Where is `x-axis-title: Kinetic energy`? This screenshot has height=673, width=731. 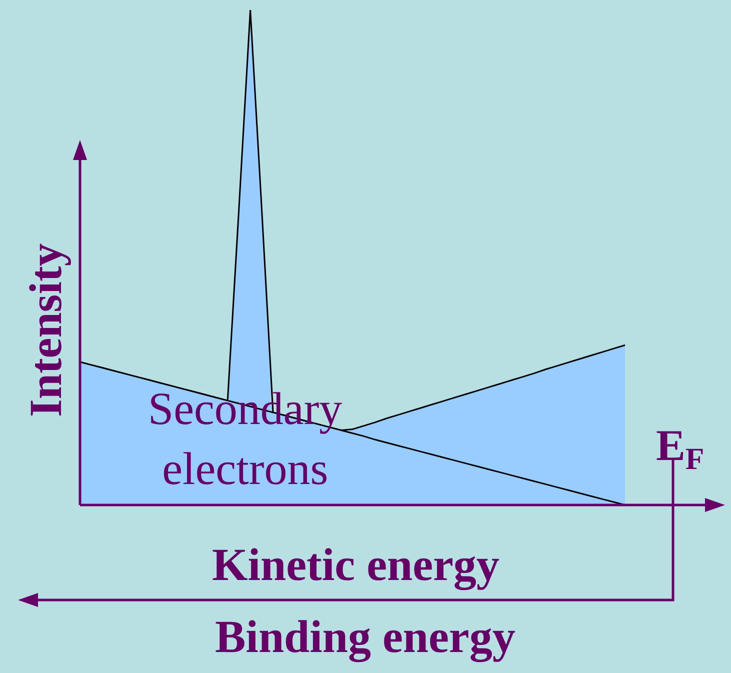
x-axis-title: Kinetic energy is located at coordinates (356, 565).